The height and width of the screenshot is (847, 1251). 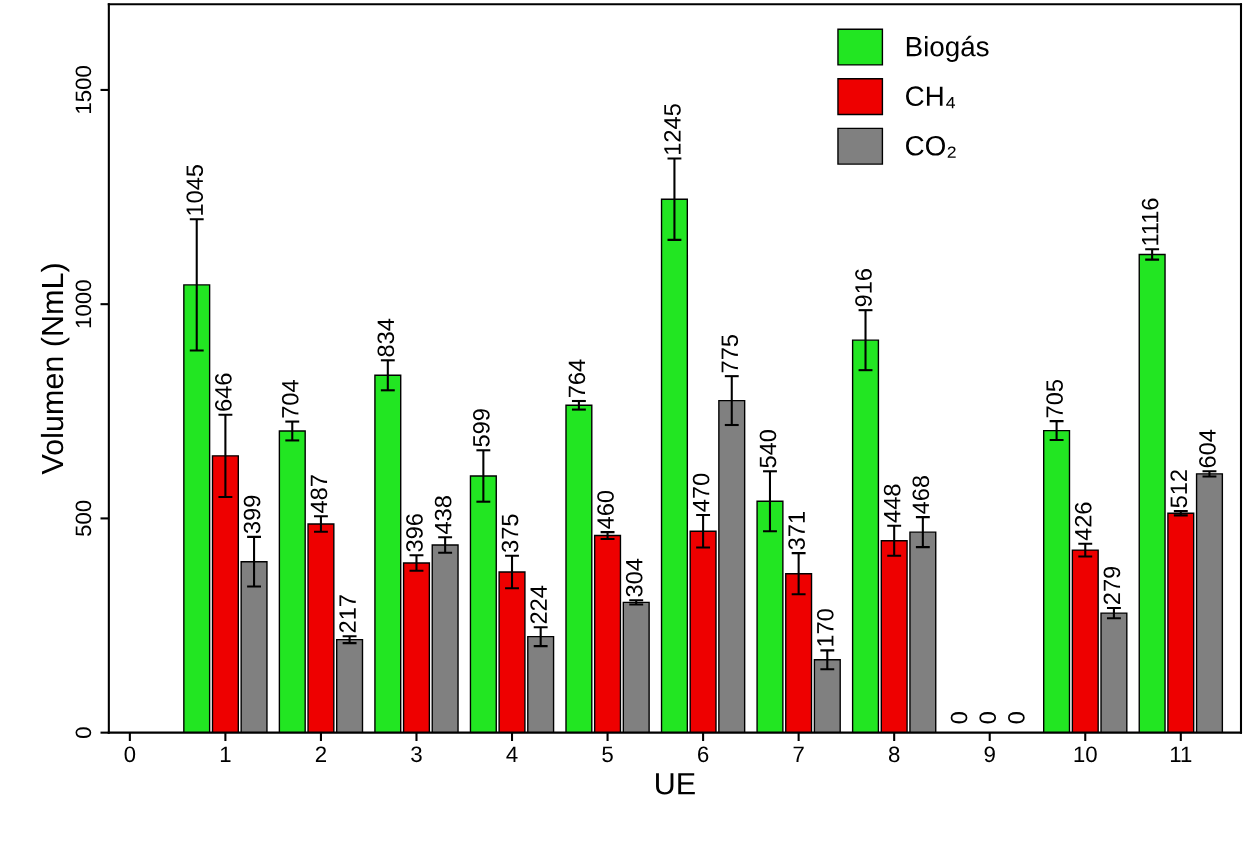 I want to click on data-label: 916, so click(x=863, y=288).